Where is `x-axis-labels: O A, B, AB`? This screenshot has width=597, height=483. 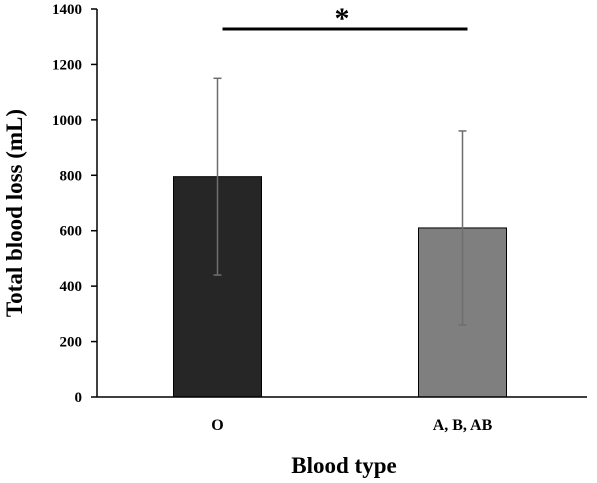
x-axis-labels: O A, B, AB is located at coordinates (351, 425).